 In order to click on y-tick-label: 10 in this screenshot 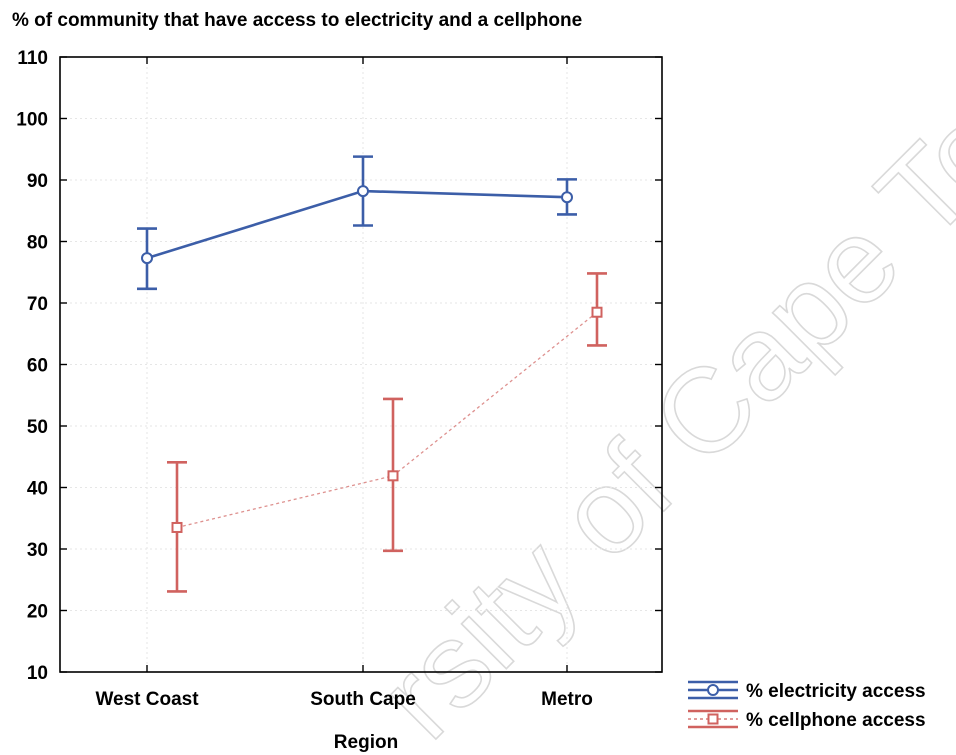, I will do `click(37, 673)`.